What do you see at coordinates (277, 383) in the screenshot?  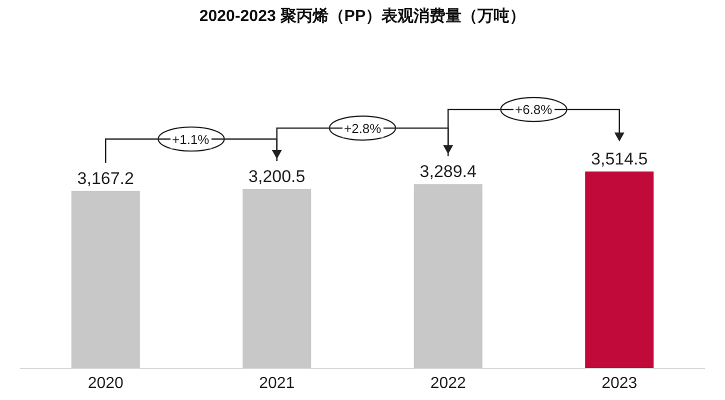 I see `x-tick-label: 2021` at bounding box center [277, 383].